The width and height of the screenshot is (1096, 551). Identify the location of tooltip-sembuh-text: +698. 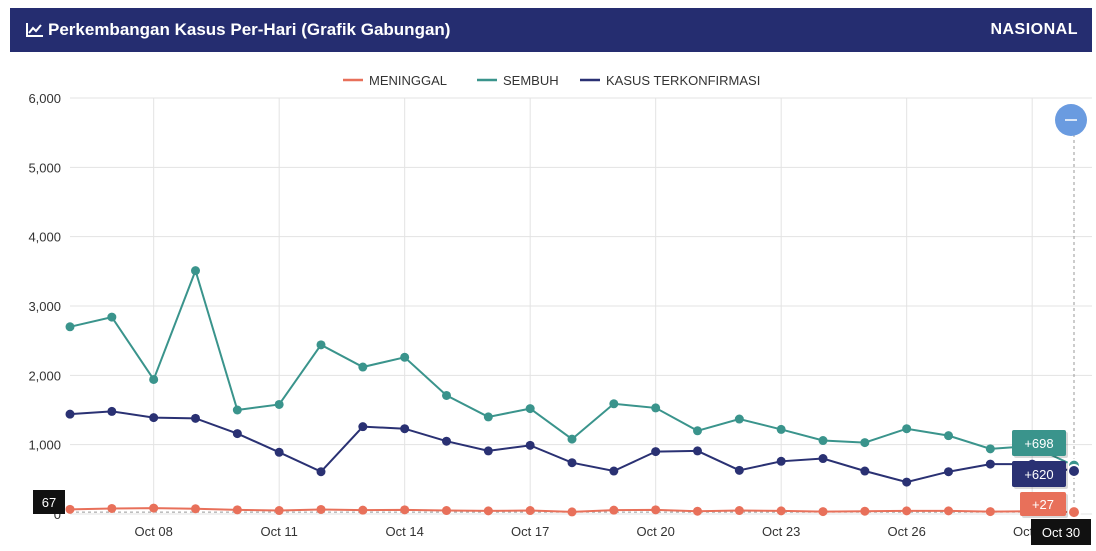
(1038, 443).